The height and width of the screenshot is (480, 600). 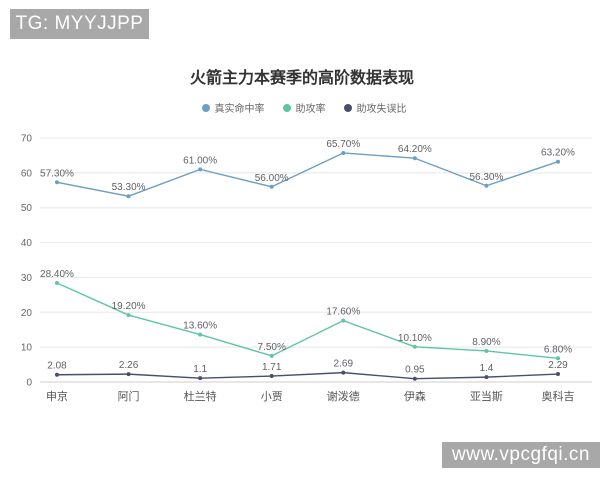 I want to click on watermark-top: TG: MYYJJPP, so click(x=79, y=24).